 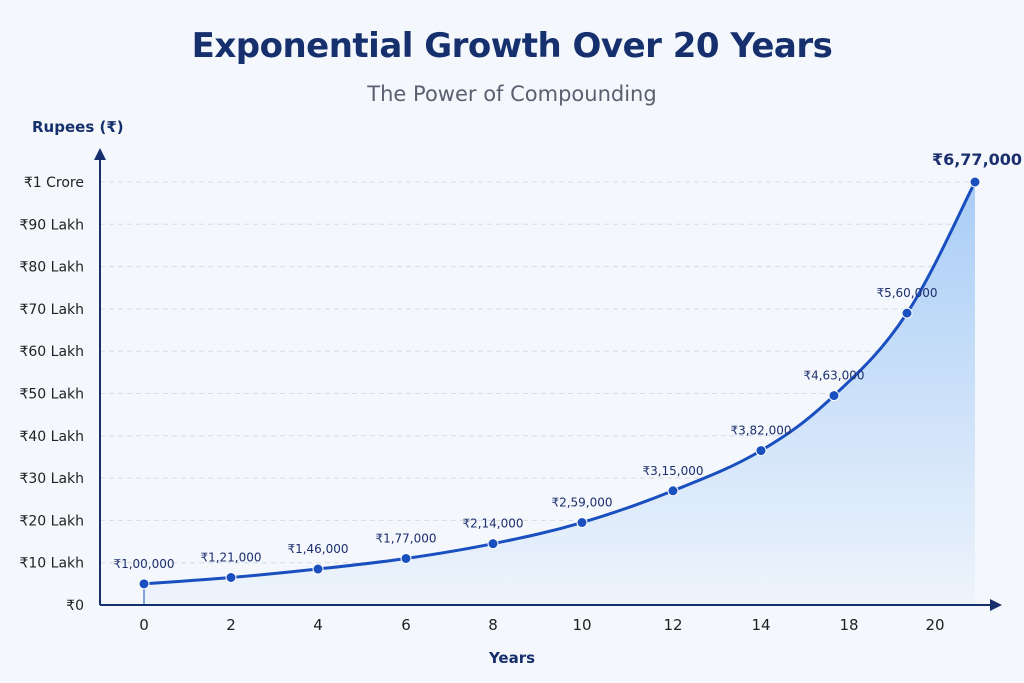 I want to click on data-label: ₹1,77,000, so click(x=405, y=538).